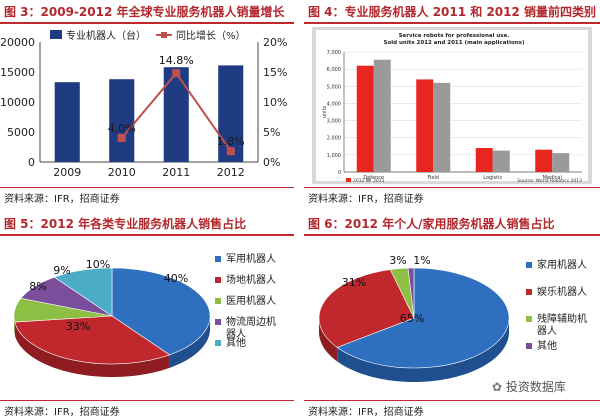 The image size is (600, 418). Describe the element at coordinates (492, 178) in the screenshot. I see `x-tick-label: Logistic` at that location.